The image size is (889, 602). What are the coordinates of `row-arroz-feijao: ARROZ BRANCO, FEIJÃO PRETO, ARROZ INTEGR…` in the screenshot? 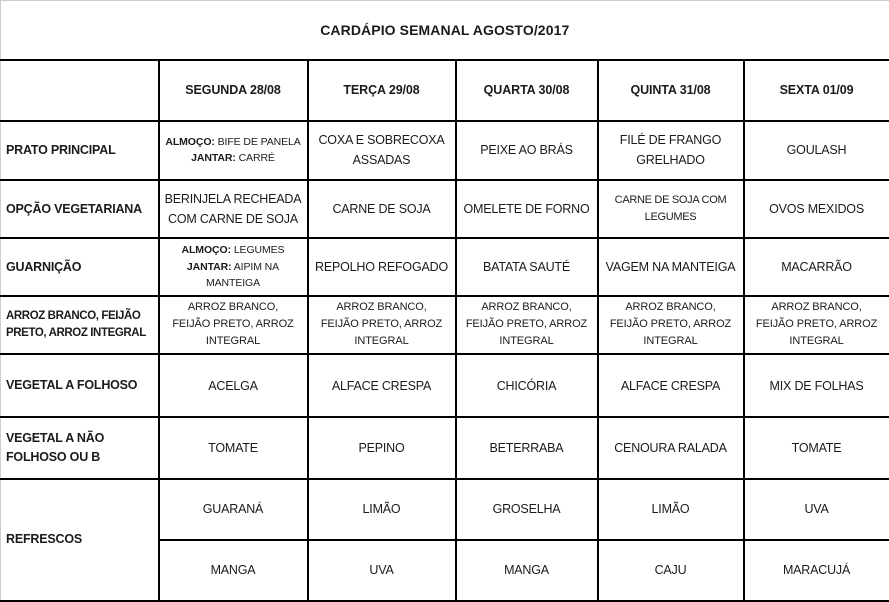 It's located at (444, 325).